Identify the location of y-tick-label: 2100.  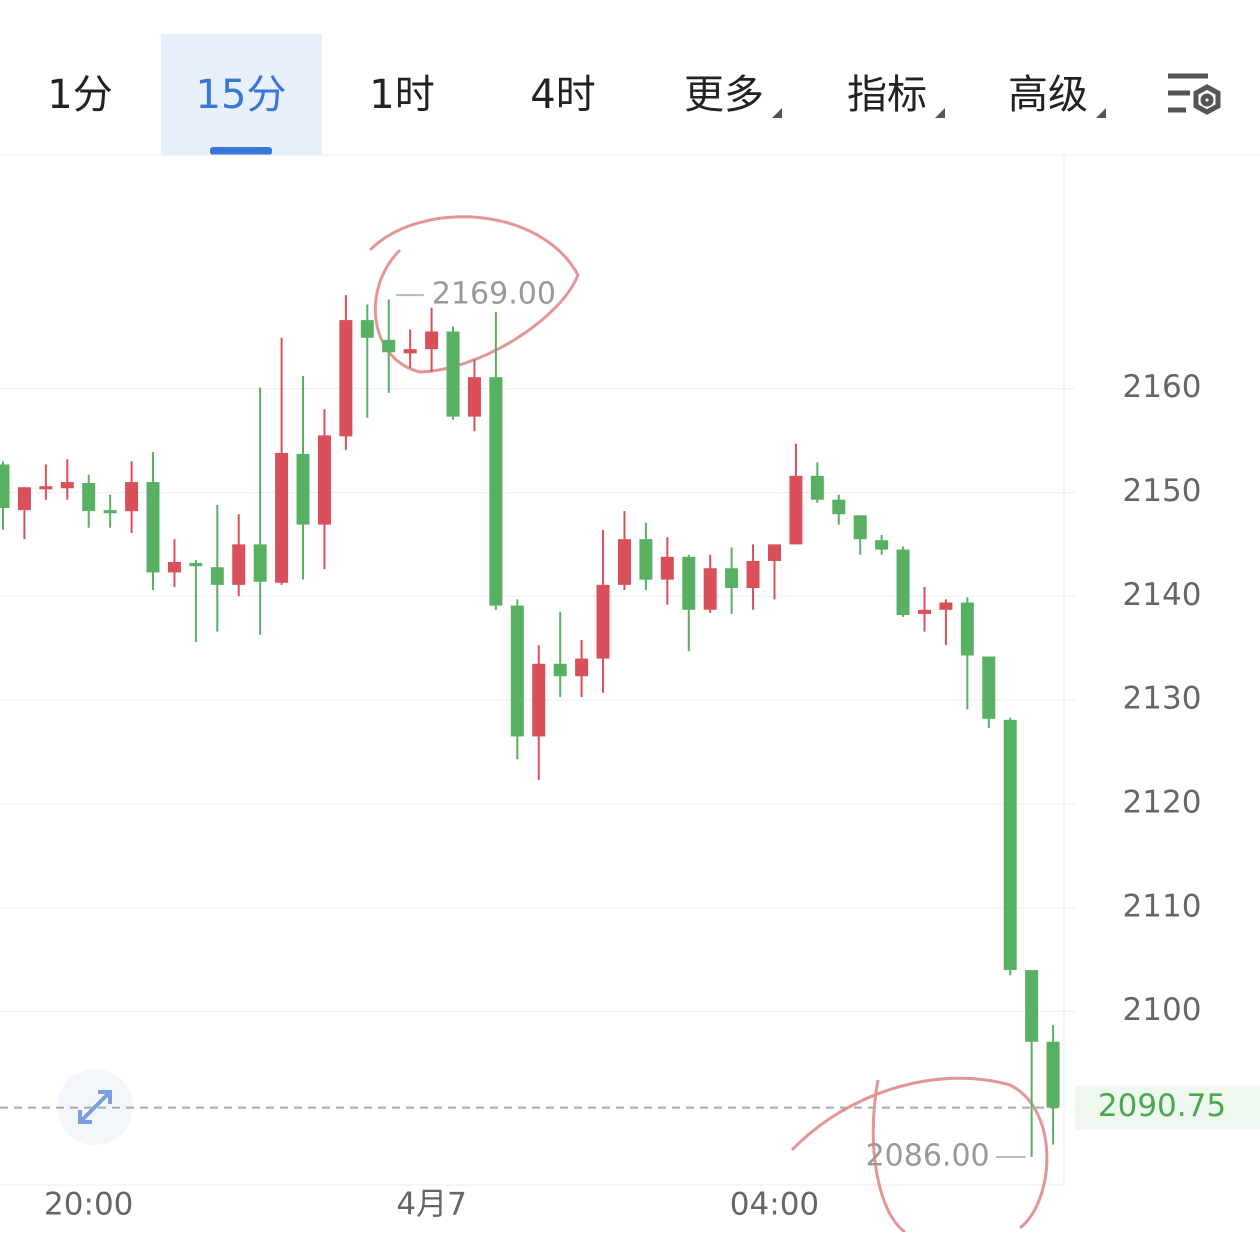
(1162, 1010).